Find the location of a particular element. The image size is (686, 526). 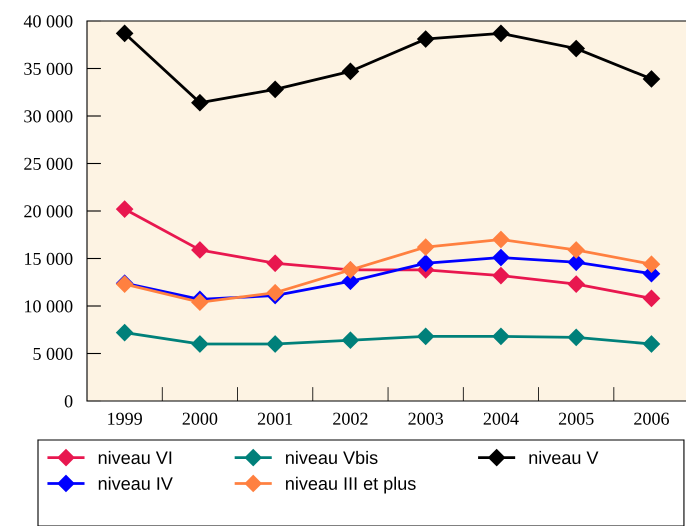

x-tick-label: 2000 is located at coordinates (200, 418).